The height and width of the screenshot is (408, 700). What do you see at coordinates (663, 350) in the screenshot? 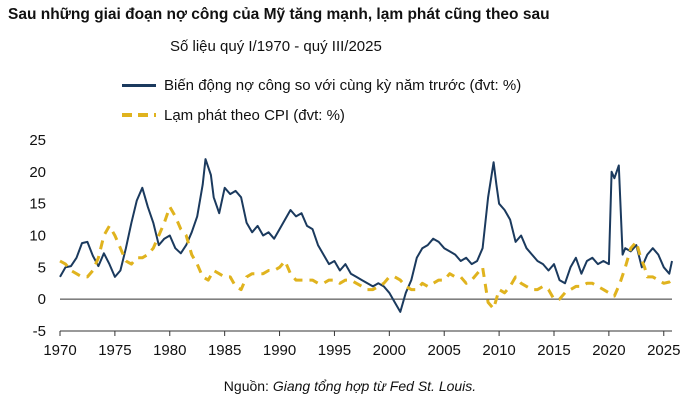
I see `x-tick-label: 2025` at bounding box center [663, 350].